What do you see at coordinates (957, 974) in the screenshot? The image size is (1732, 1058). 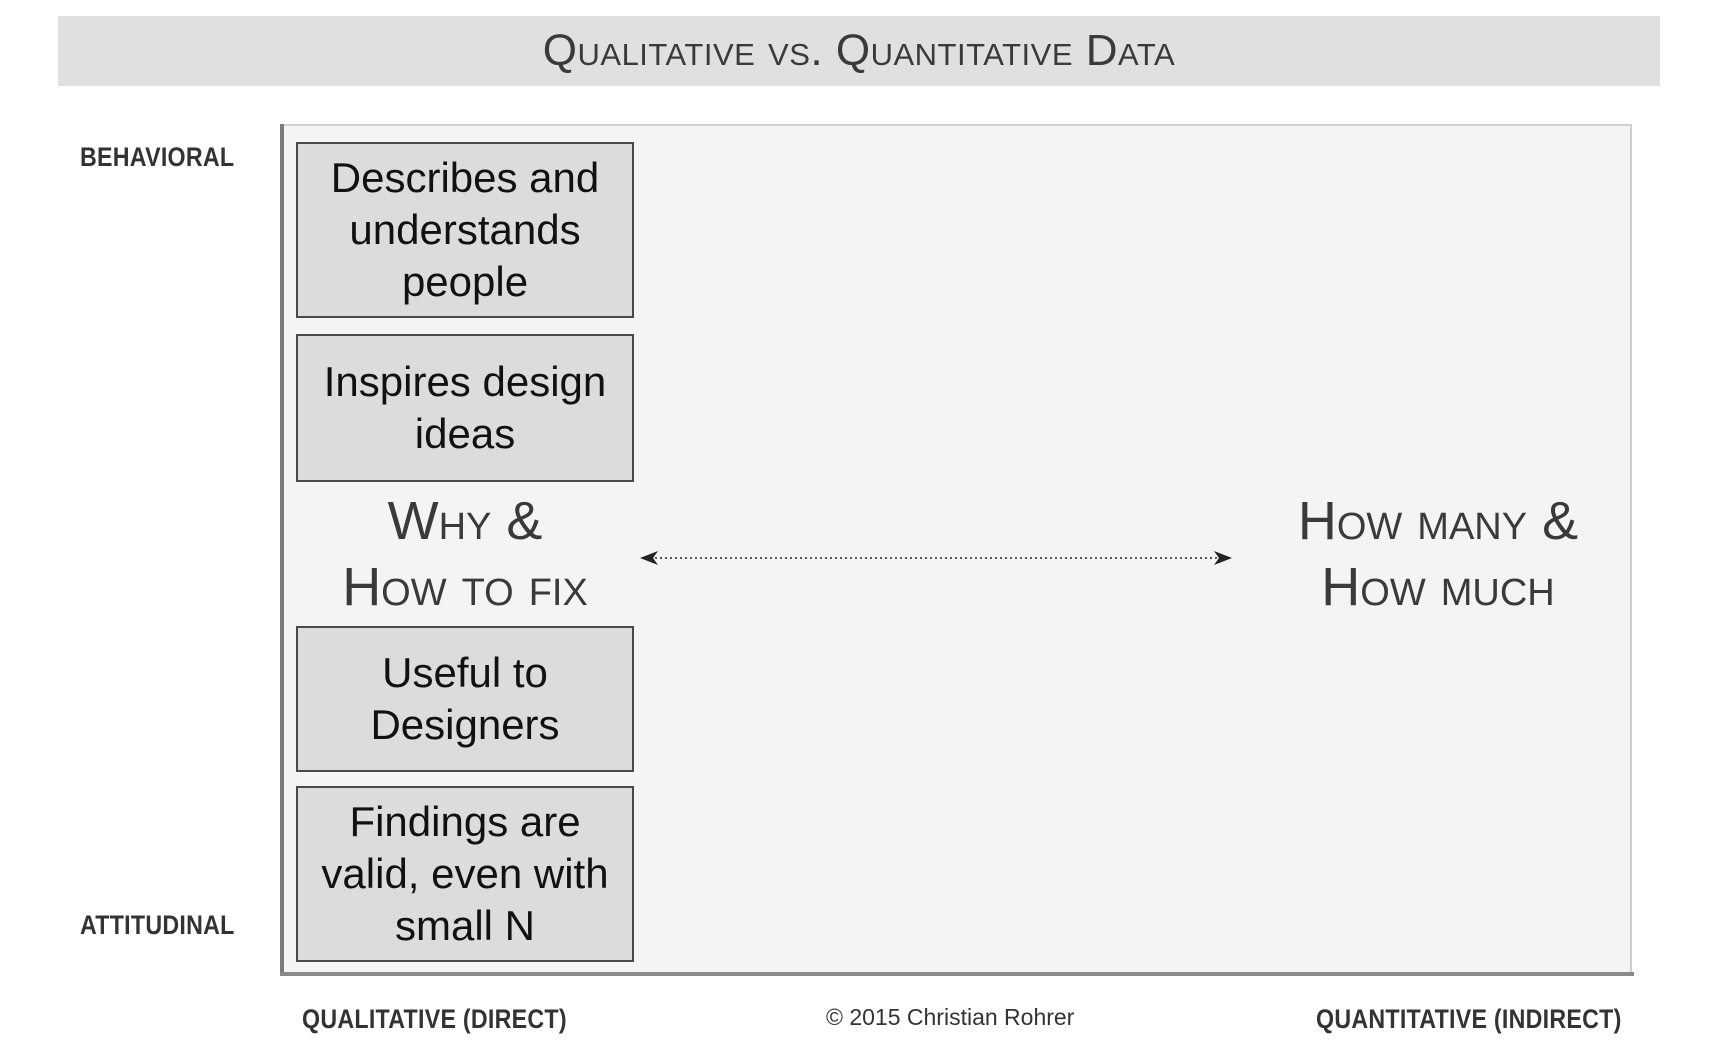 I see `x-axis-line` at bounding box center [957, 974].